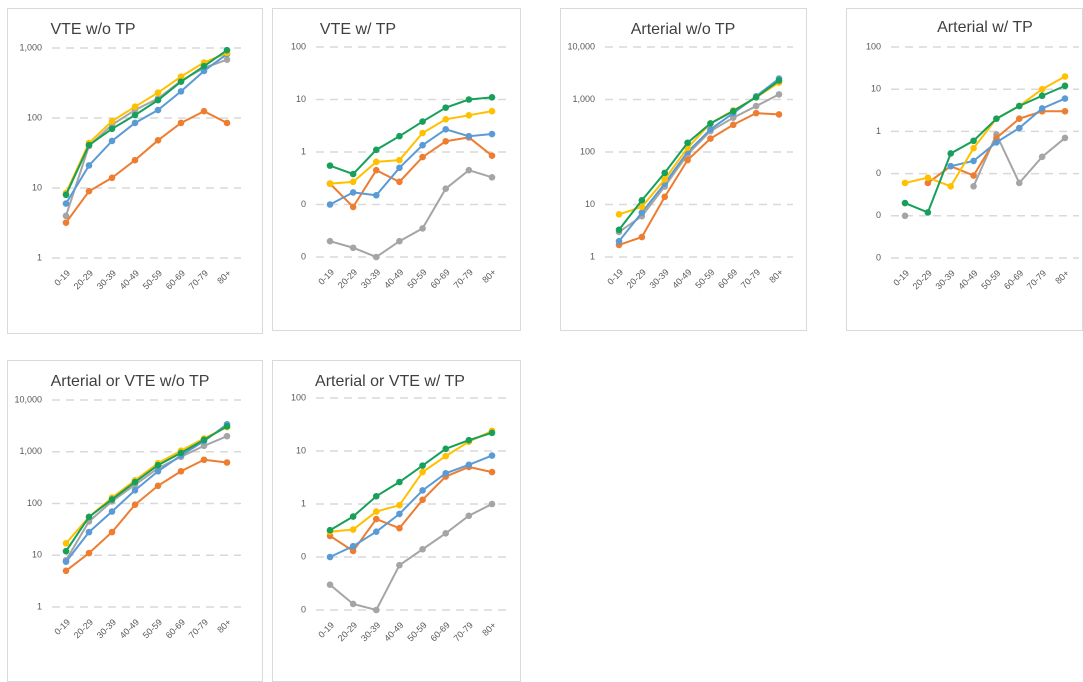  What do you see at coordinates (390, 381) in the screenshot?
I see `chart-title: Arterial or VTE w/ TP` at bounding box center [390, 381].